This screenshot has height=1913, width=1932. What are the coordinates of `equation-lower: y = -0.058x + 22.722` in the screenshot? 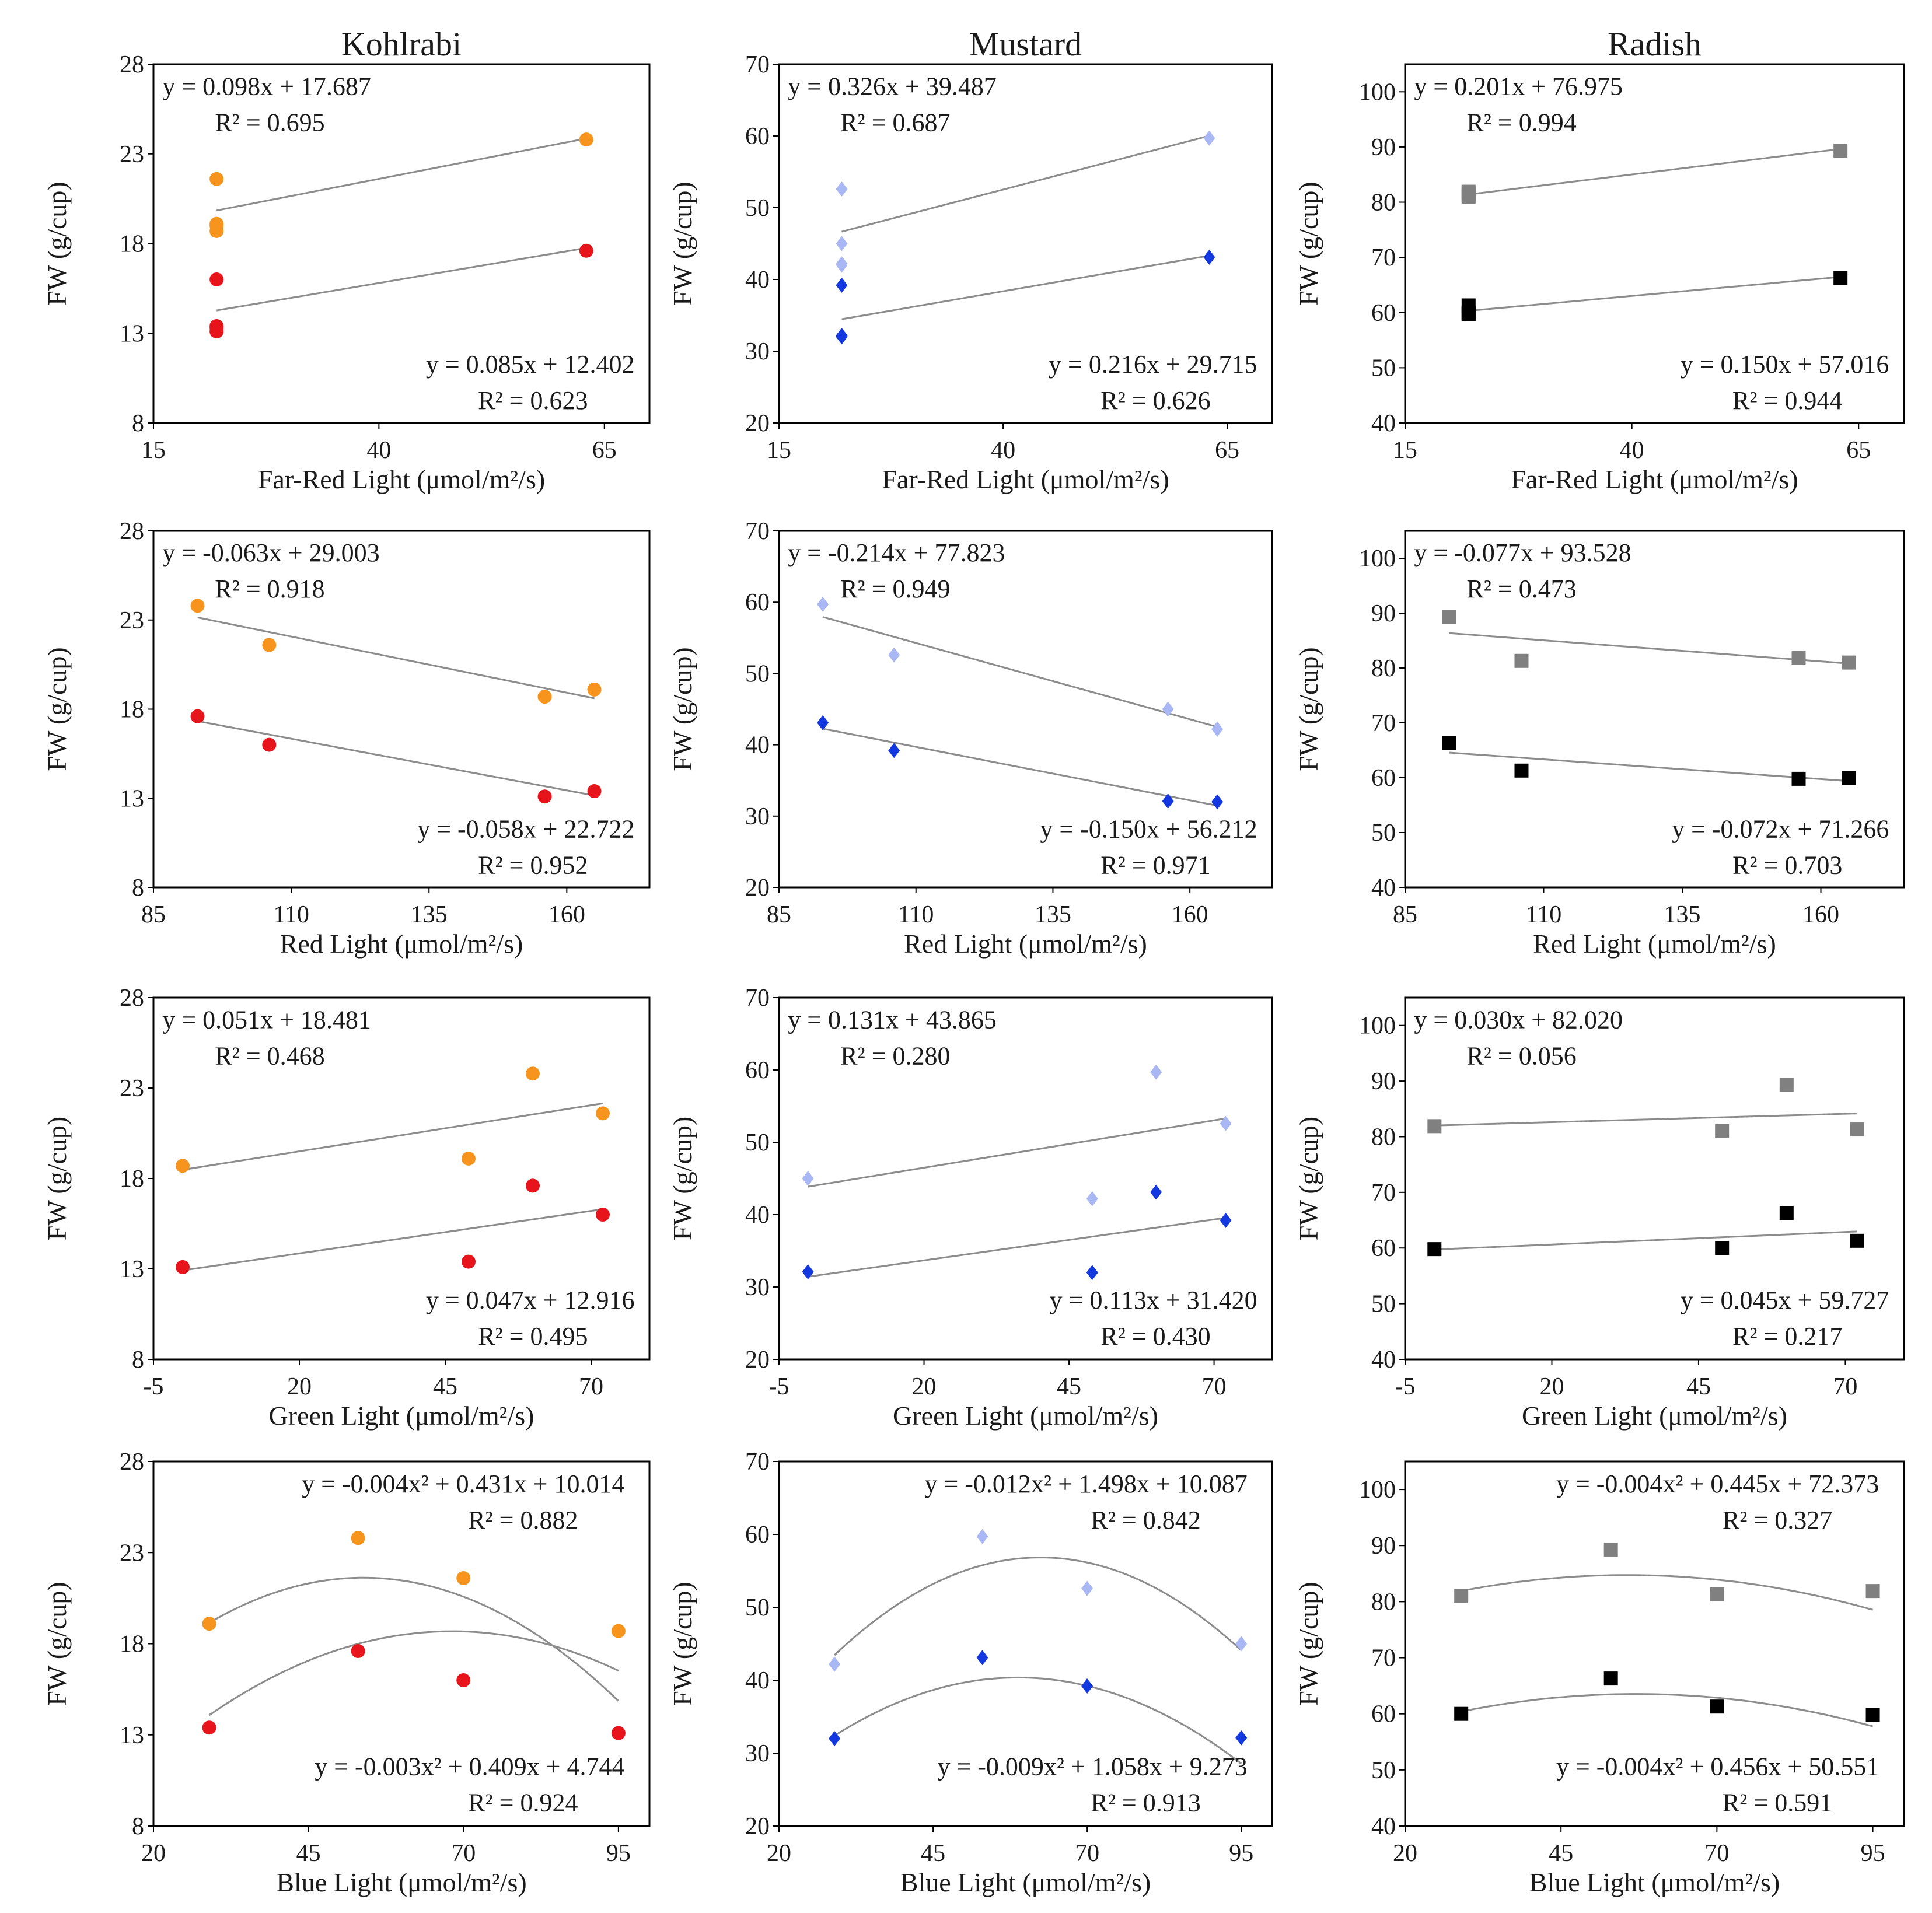 It's located at (525, 828).